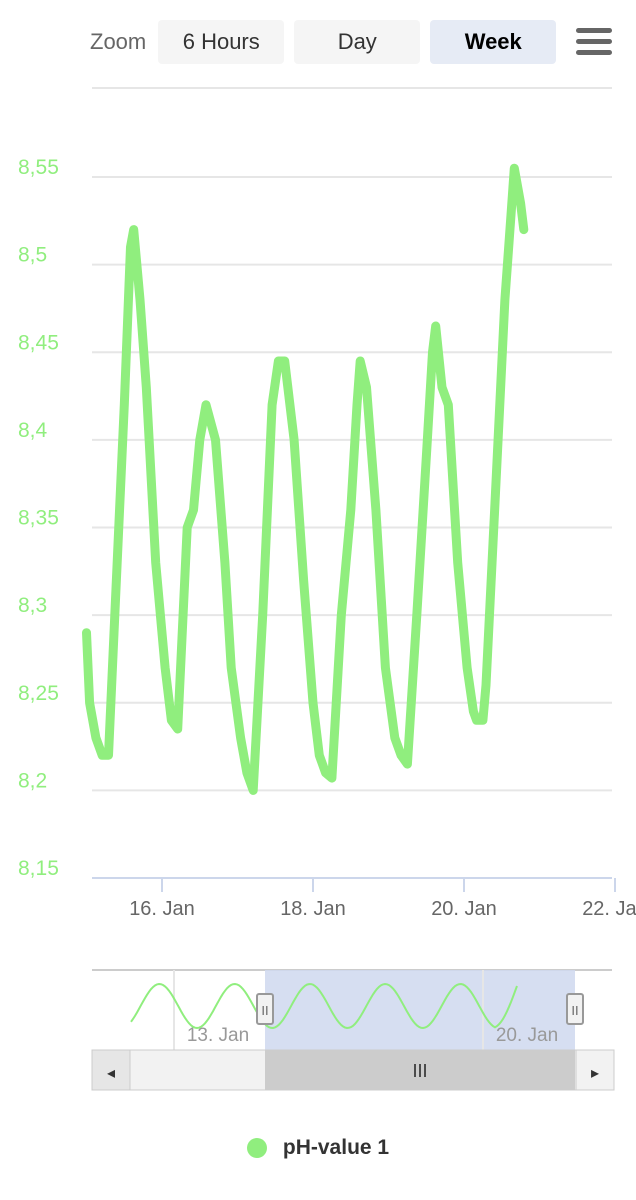 The width and height of the screenshot is (636, 1200). What do you see at coordinates (118, 41) in the screenshot?
I see `zoom-label: Zoom` at bounding box center [118, 41].